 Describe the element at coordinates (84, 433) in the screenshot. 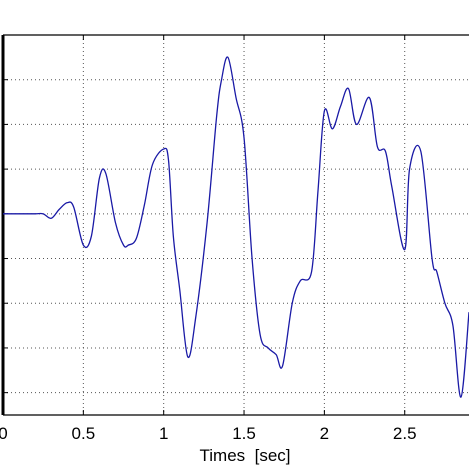

I see `x-tick-label: 0.5` at that location.